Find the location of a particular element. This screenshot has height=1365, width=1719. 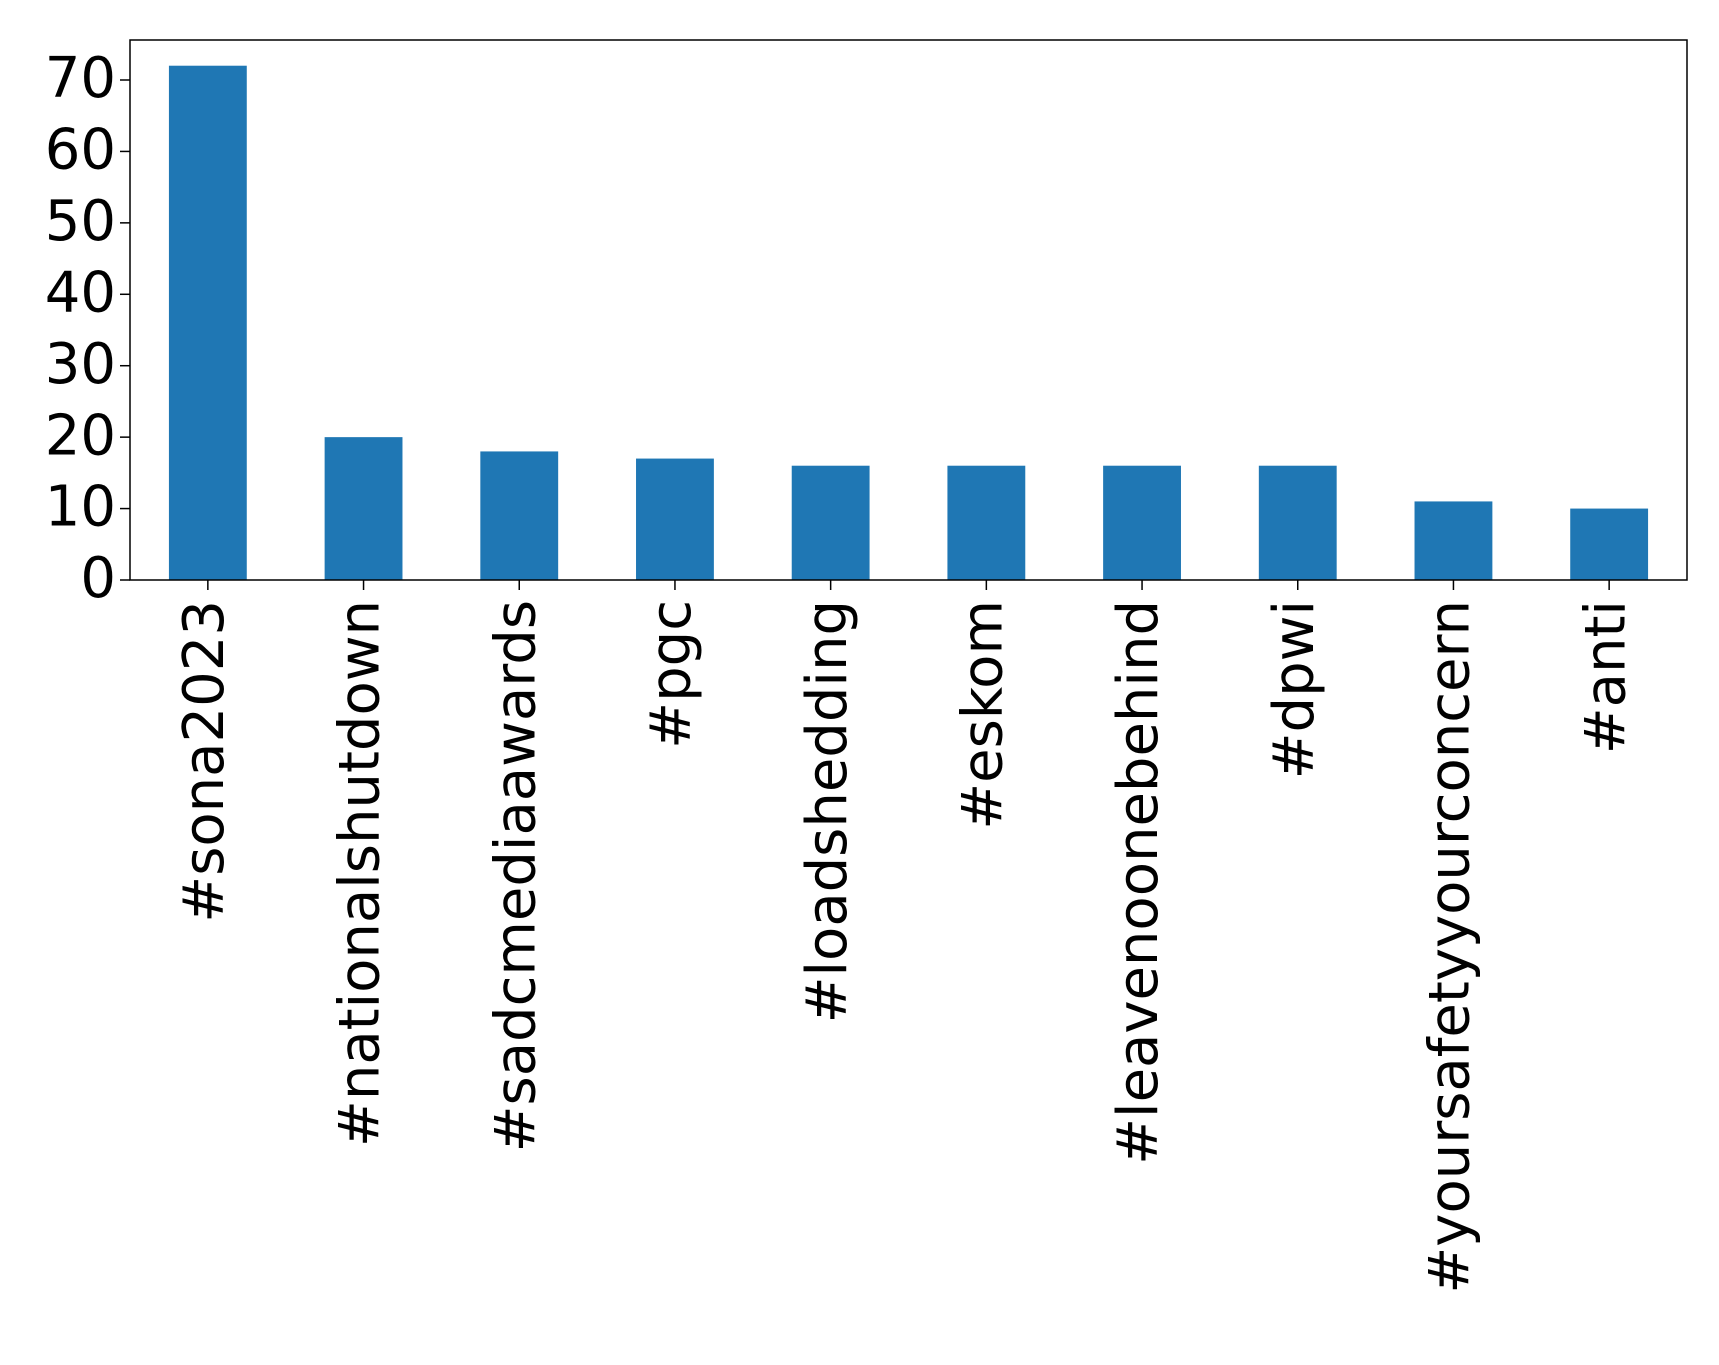

x-tick-label: #pgc is located at coordinates (671, 674).